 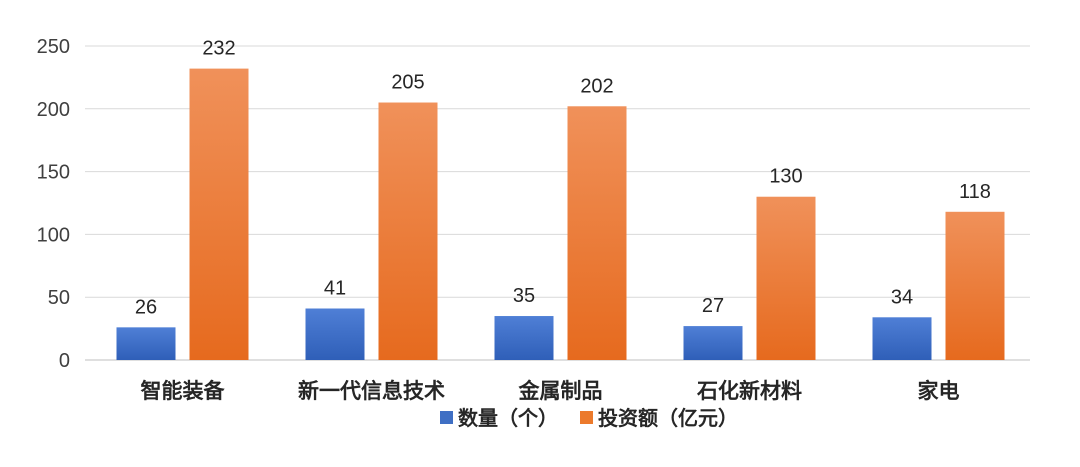 What do you see at coordinates (713, 306) in the screenshot?
I see `data-label: 27` at bounding box center [713, 306].